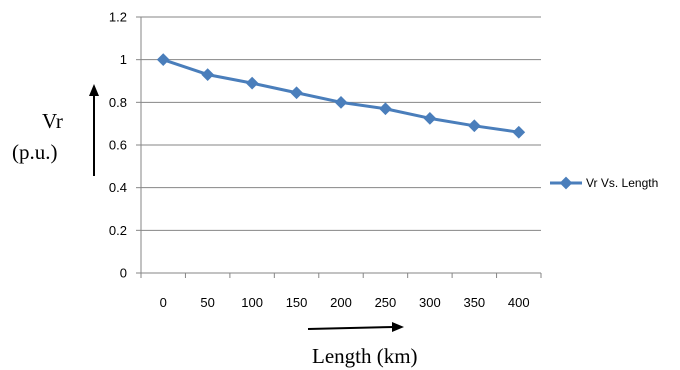 The image size is (680, 370). I want to click on x-tick-label: 350, so click(474, 302).